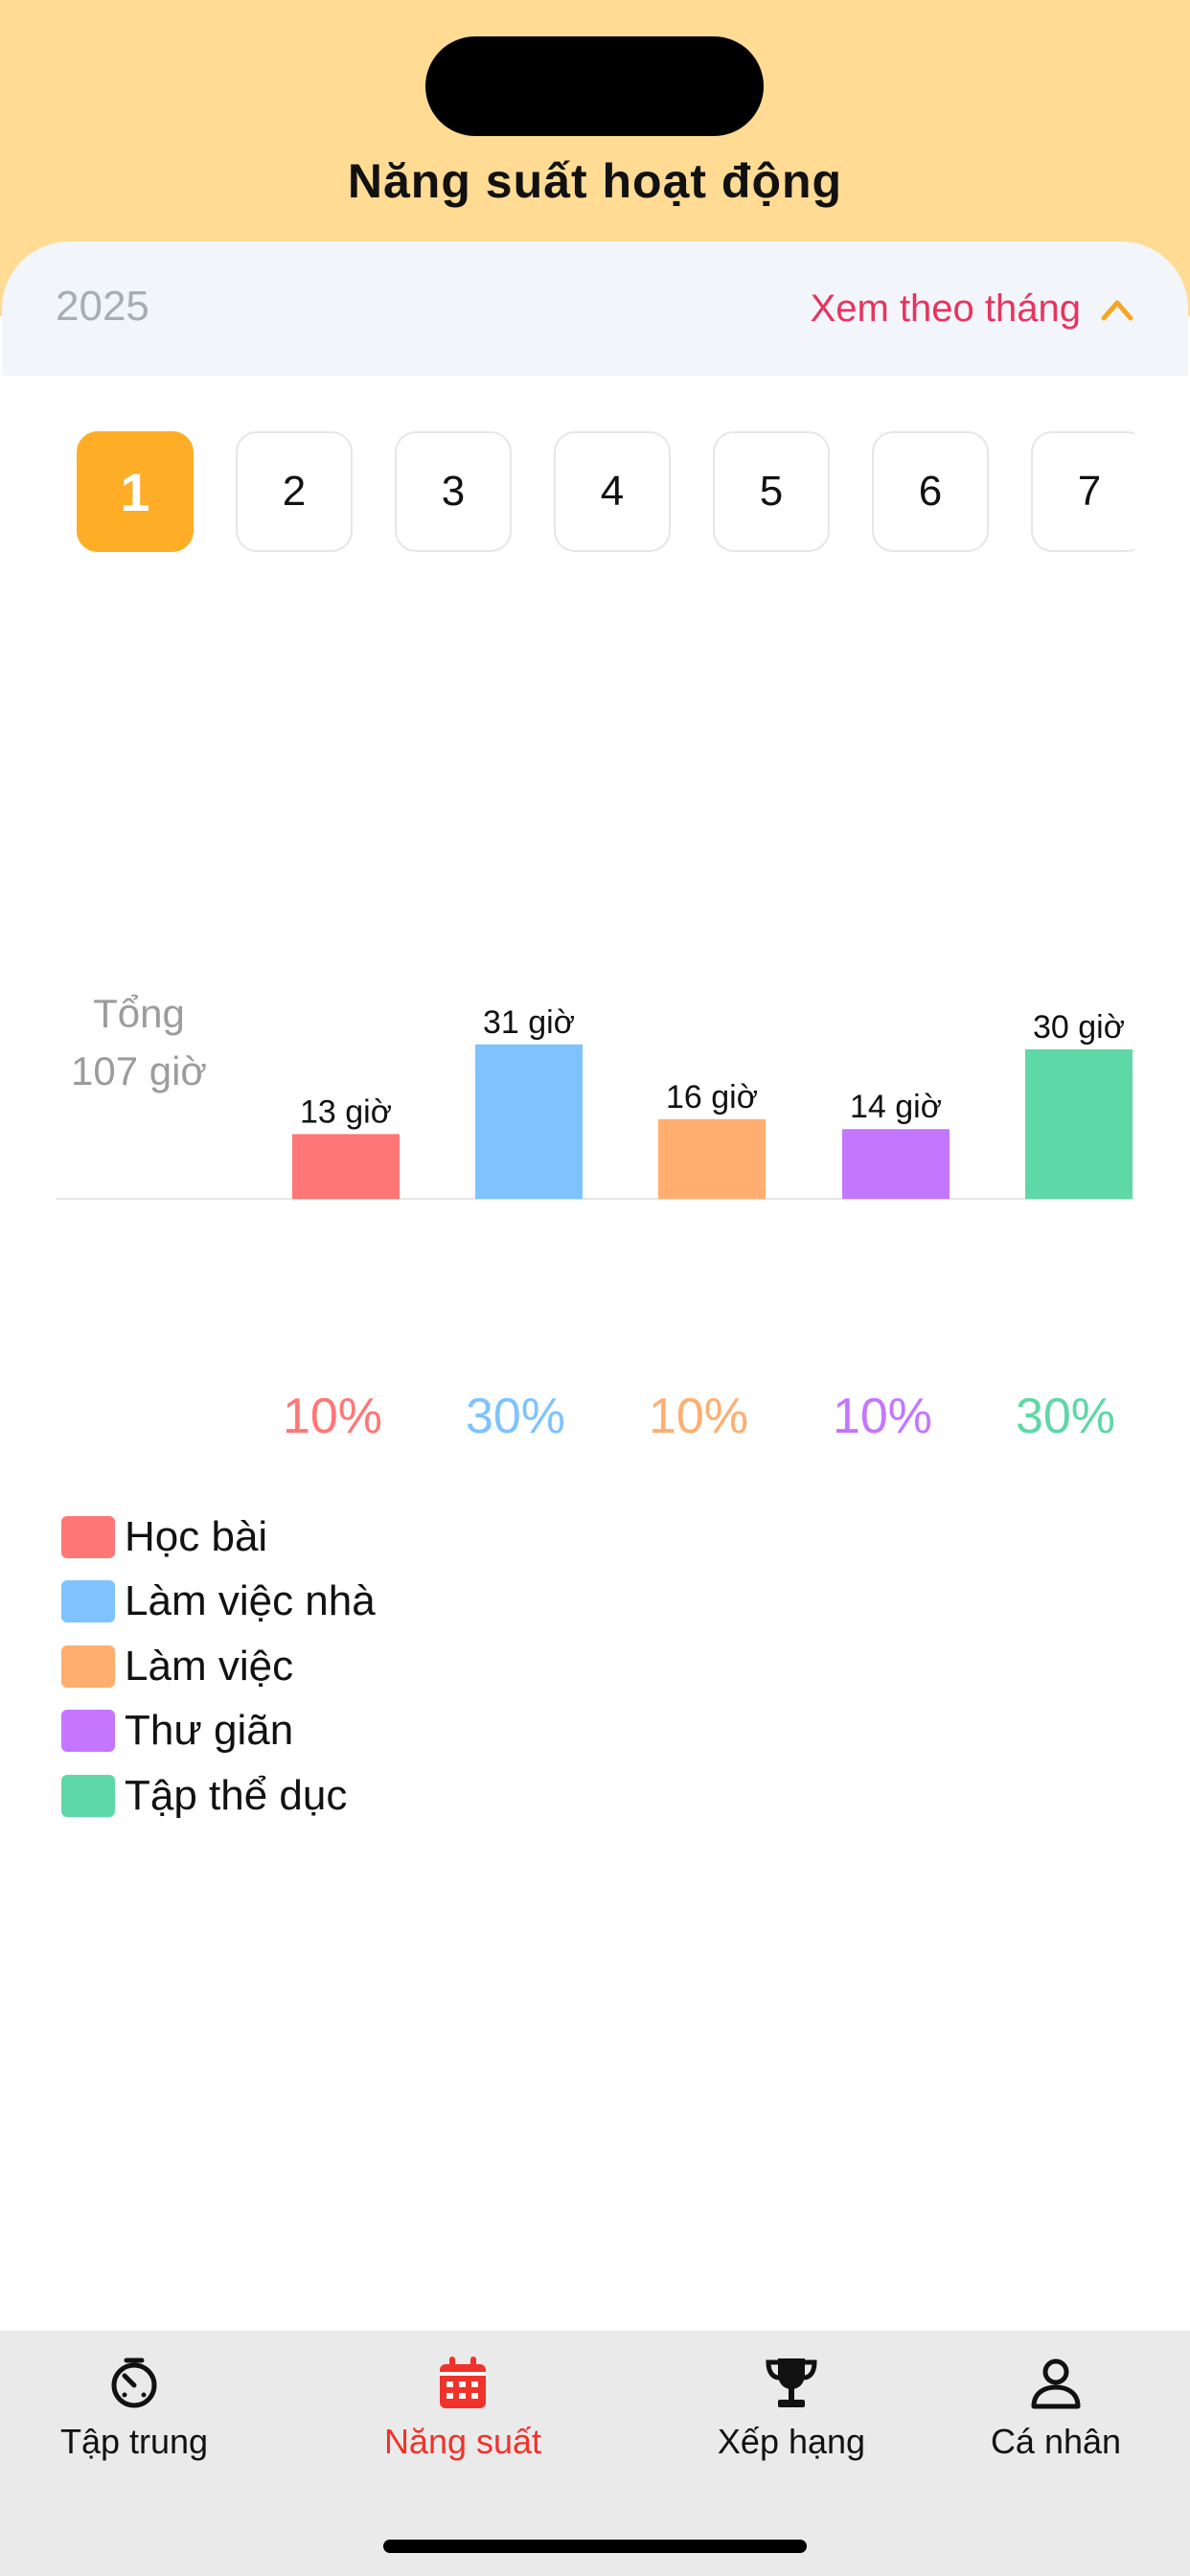 The width and height of the screenshot is (1190, 2576). What do you see at coordinates (1079, 1027) in the screenshot?
I see `bar-value-label: 30 giờ` at bounding box center [1079, 1027].